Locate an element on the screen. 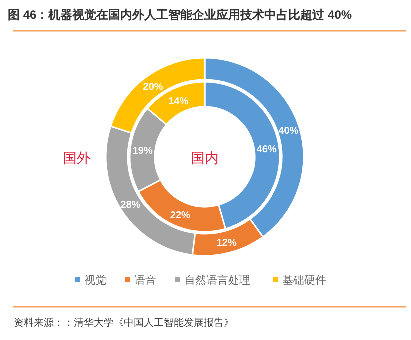 The width and height of the screenshot is (411, 340). data-label: 20% is located at coordinates (153, 87).